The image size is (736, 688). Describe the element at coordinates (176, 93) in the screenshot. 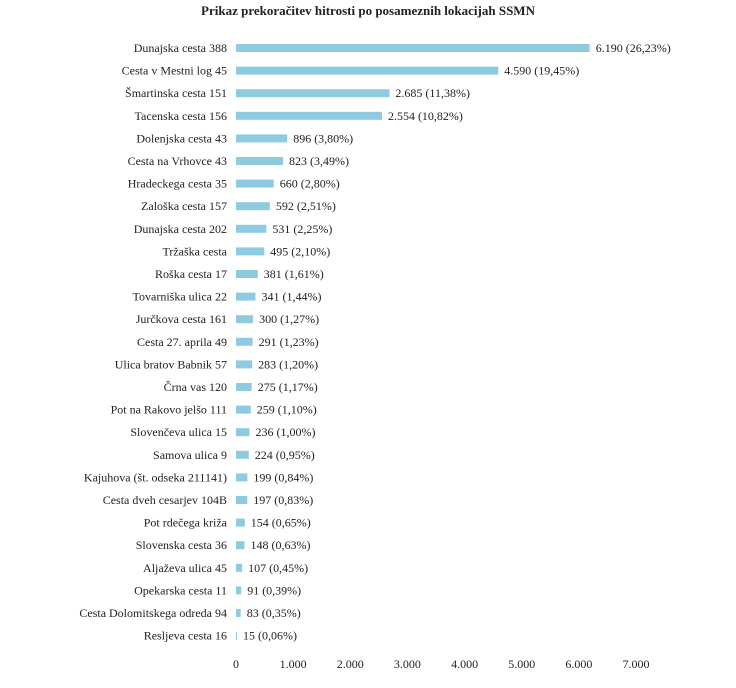

I see `category-label: Šmartinska cesta 151` at that location.